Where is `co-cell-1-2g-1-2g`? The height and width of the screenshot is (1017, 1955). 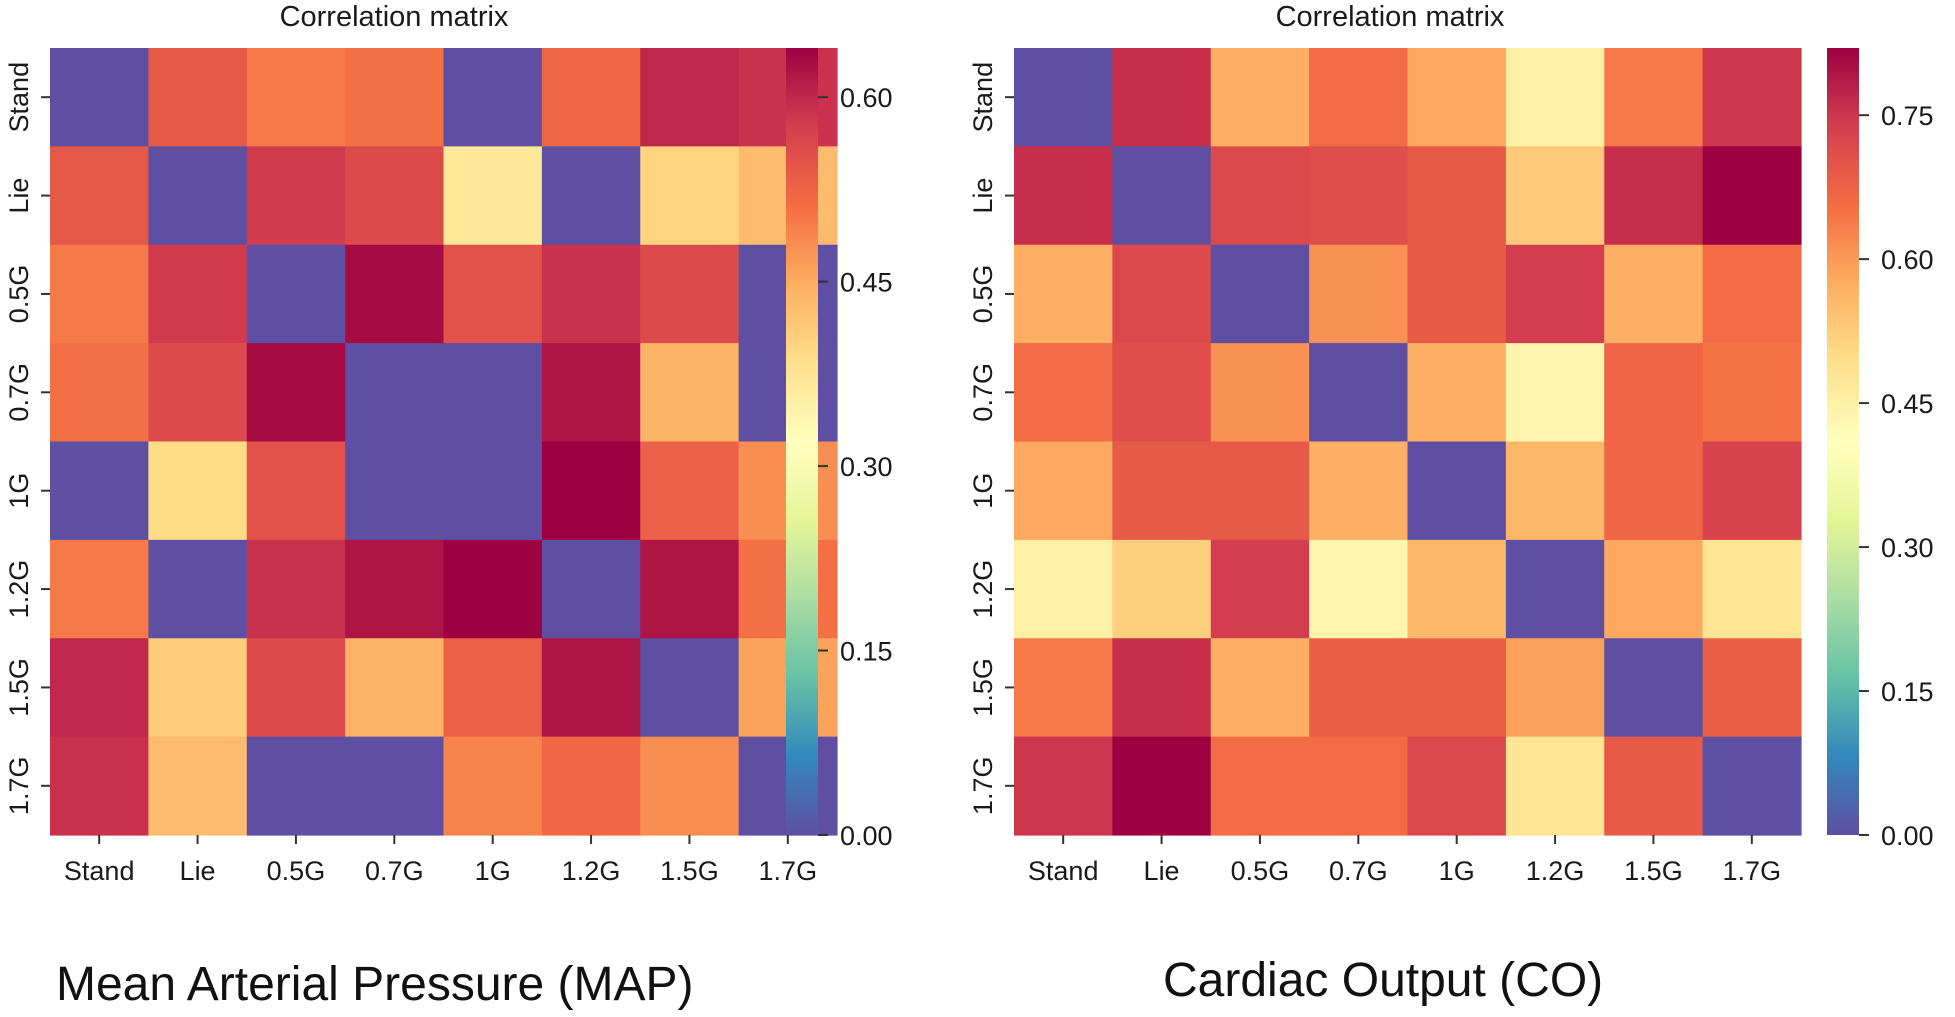 co-cell-1-2g-1-2g is located at coordinates (1555, 589).